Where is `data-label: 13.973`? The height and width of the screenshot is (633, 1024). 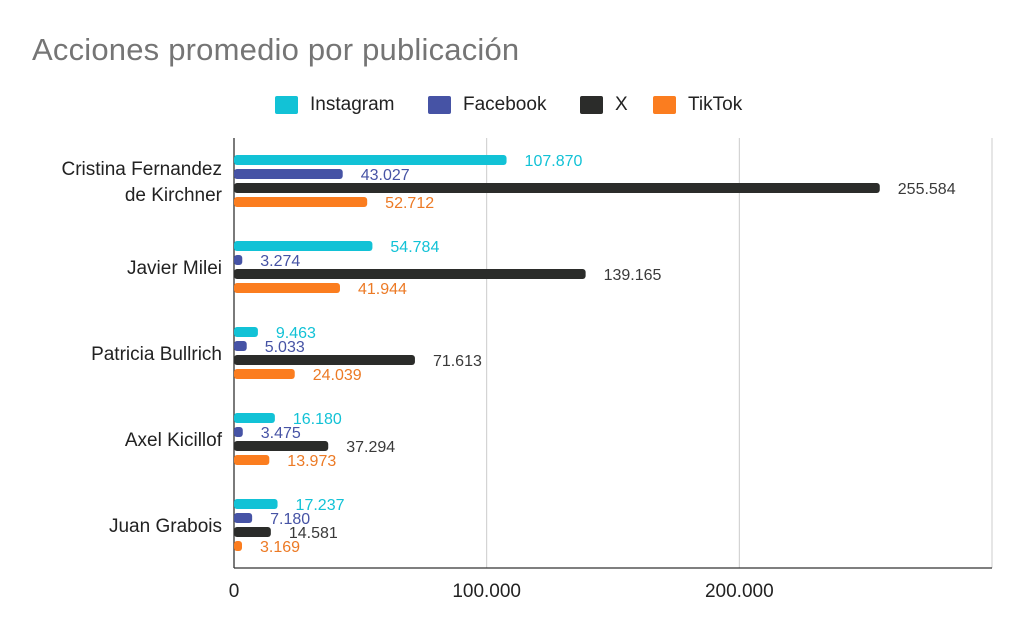 data-label: 13.973 is located at coordinates (311, 461).